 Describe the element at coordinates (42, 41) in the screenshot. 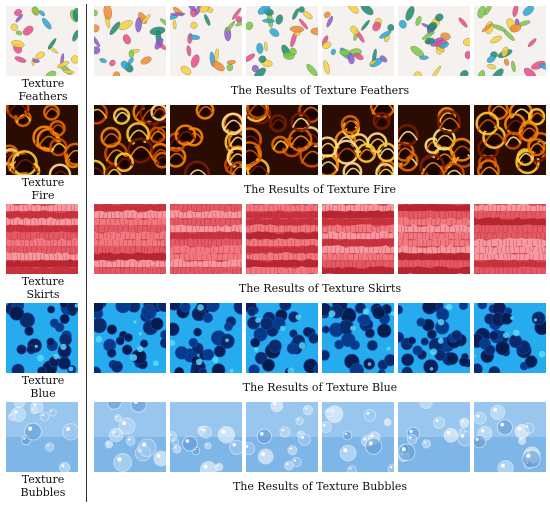

I see `source-texture-feathers` at that location.